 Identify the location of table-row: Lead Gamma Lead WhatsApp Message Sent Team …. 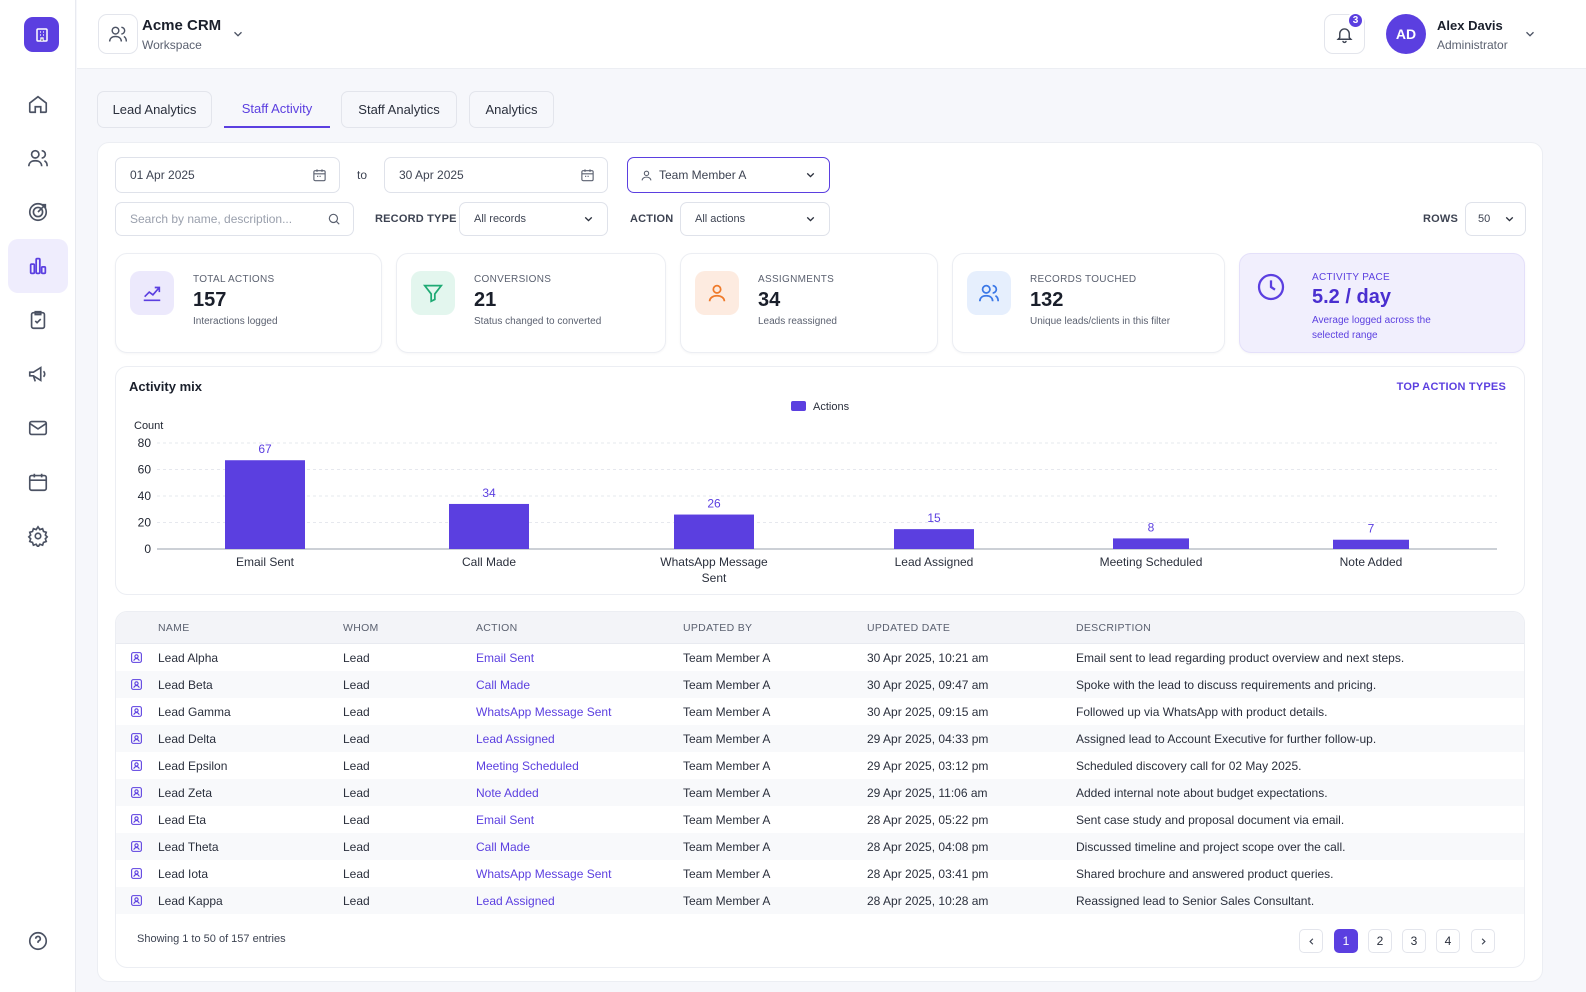
(820, 711).